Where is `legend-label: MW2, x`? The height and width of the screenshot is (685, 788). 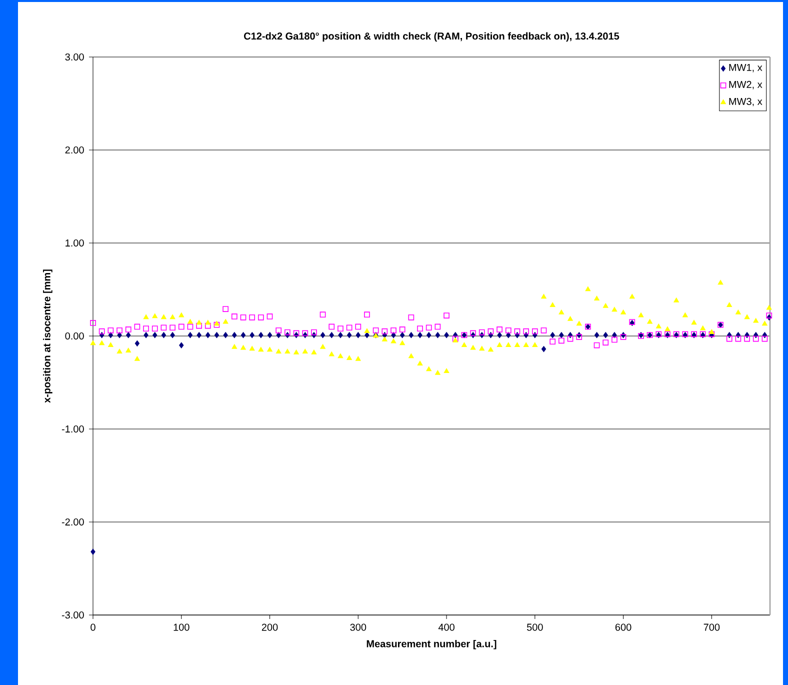 legend-label: MW2, x is located at coordinates (745, 85).